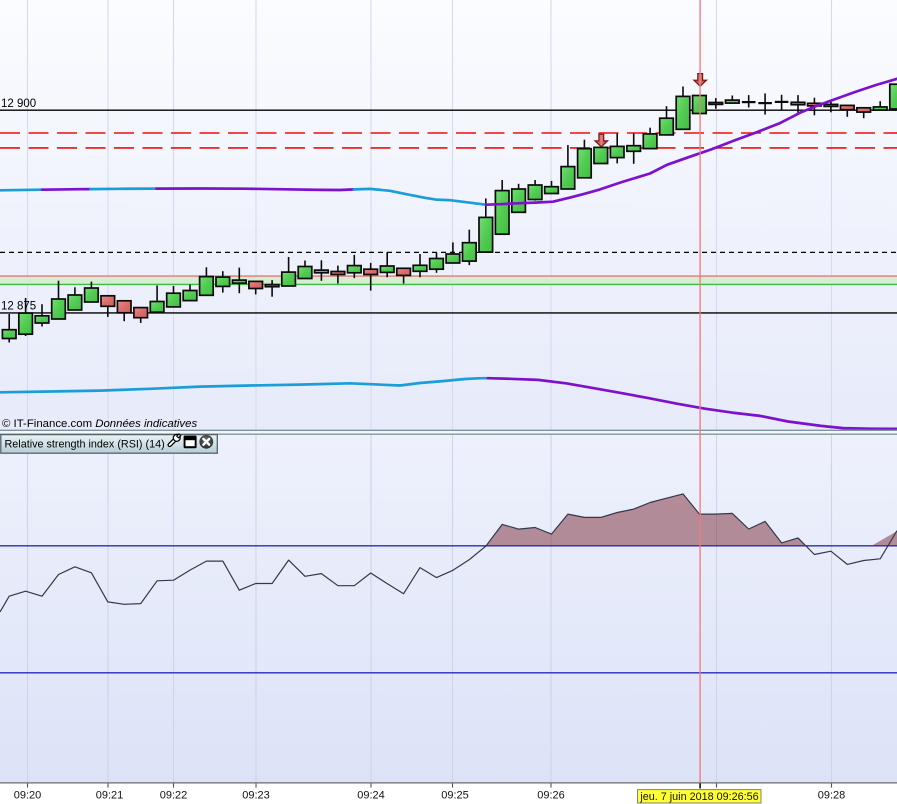  What do you see at coordinates (455, 795) in the screenshot?
I see `svg-text: 09:25` at bounding box center [455, 795].